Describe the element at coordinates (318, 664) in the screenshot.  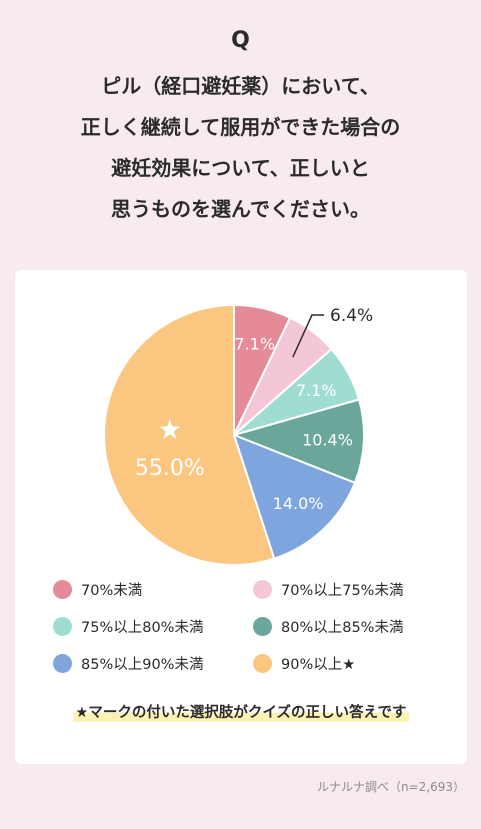
I see `legend-label: 90%以上★` at that location.